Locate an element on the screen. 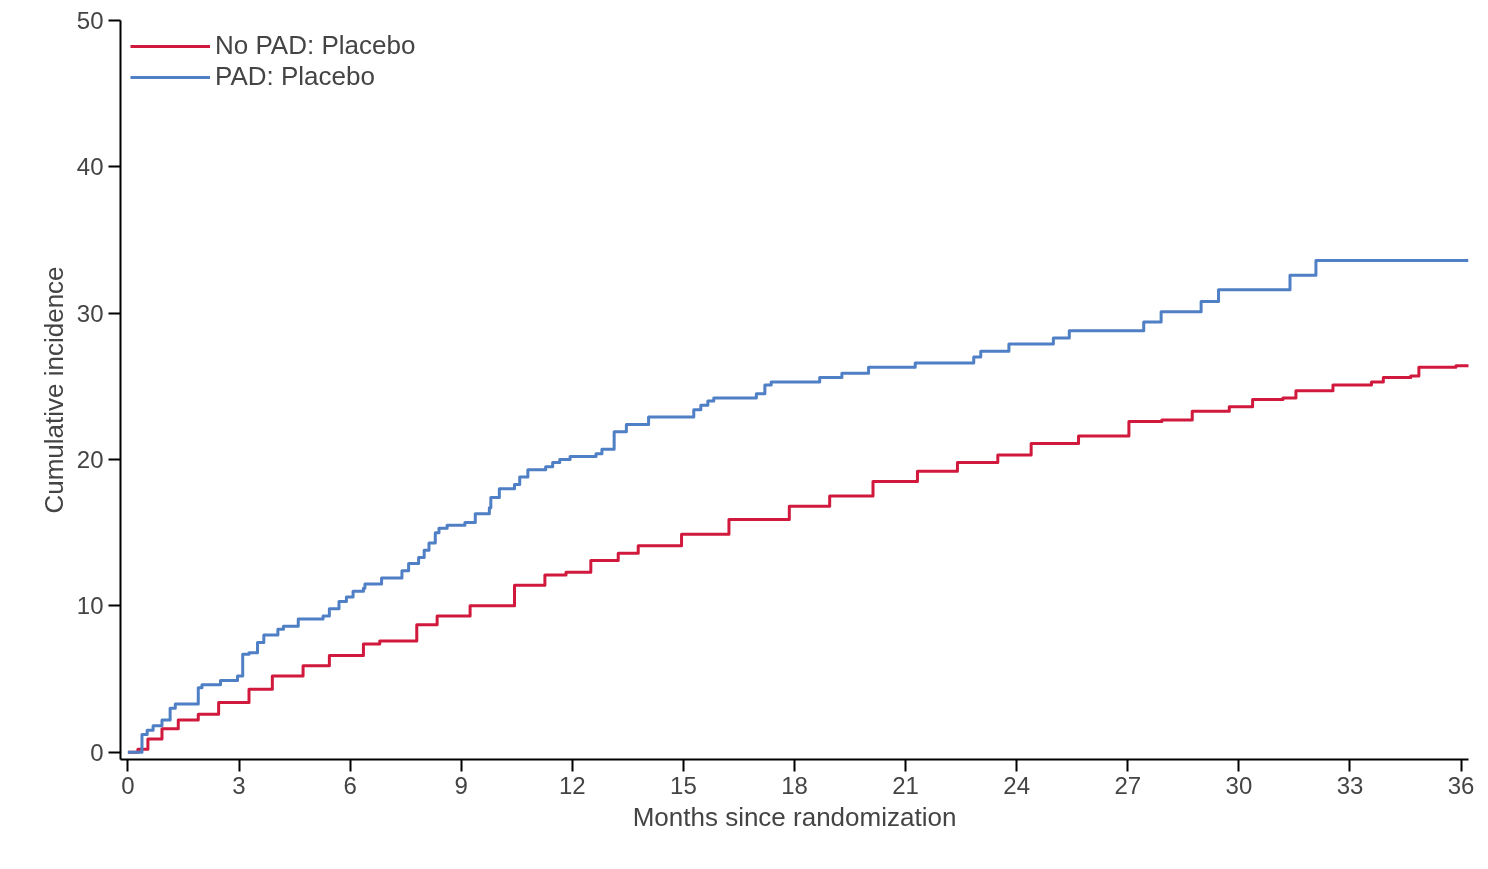  y-tick-label: 30 is located at coordinates (90, 313).